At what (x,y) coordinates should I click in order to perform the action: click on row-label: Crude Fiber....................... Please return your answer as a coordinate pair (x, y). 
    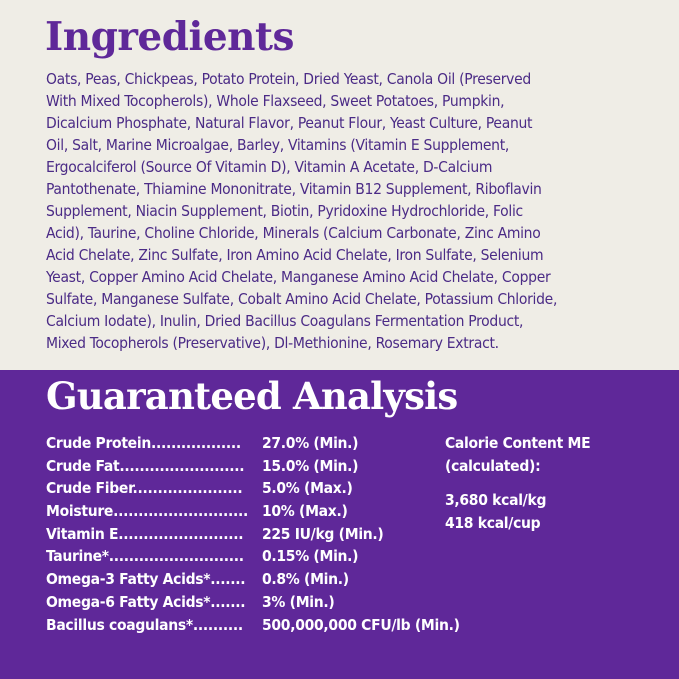
    Looking at the image, I should click on (144, 488).